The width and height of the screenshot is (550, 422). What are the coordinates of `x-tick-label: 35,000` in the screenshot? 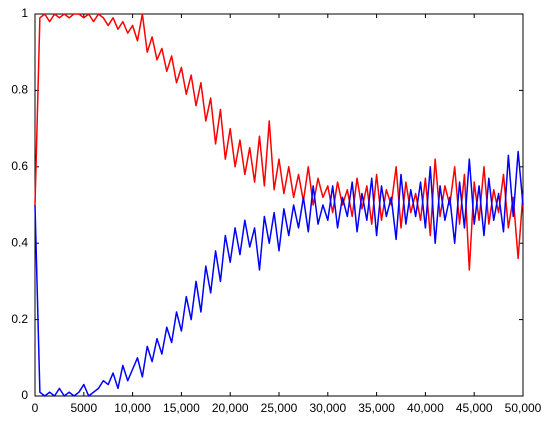 It's located at (376, 408).